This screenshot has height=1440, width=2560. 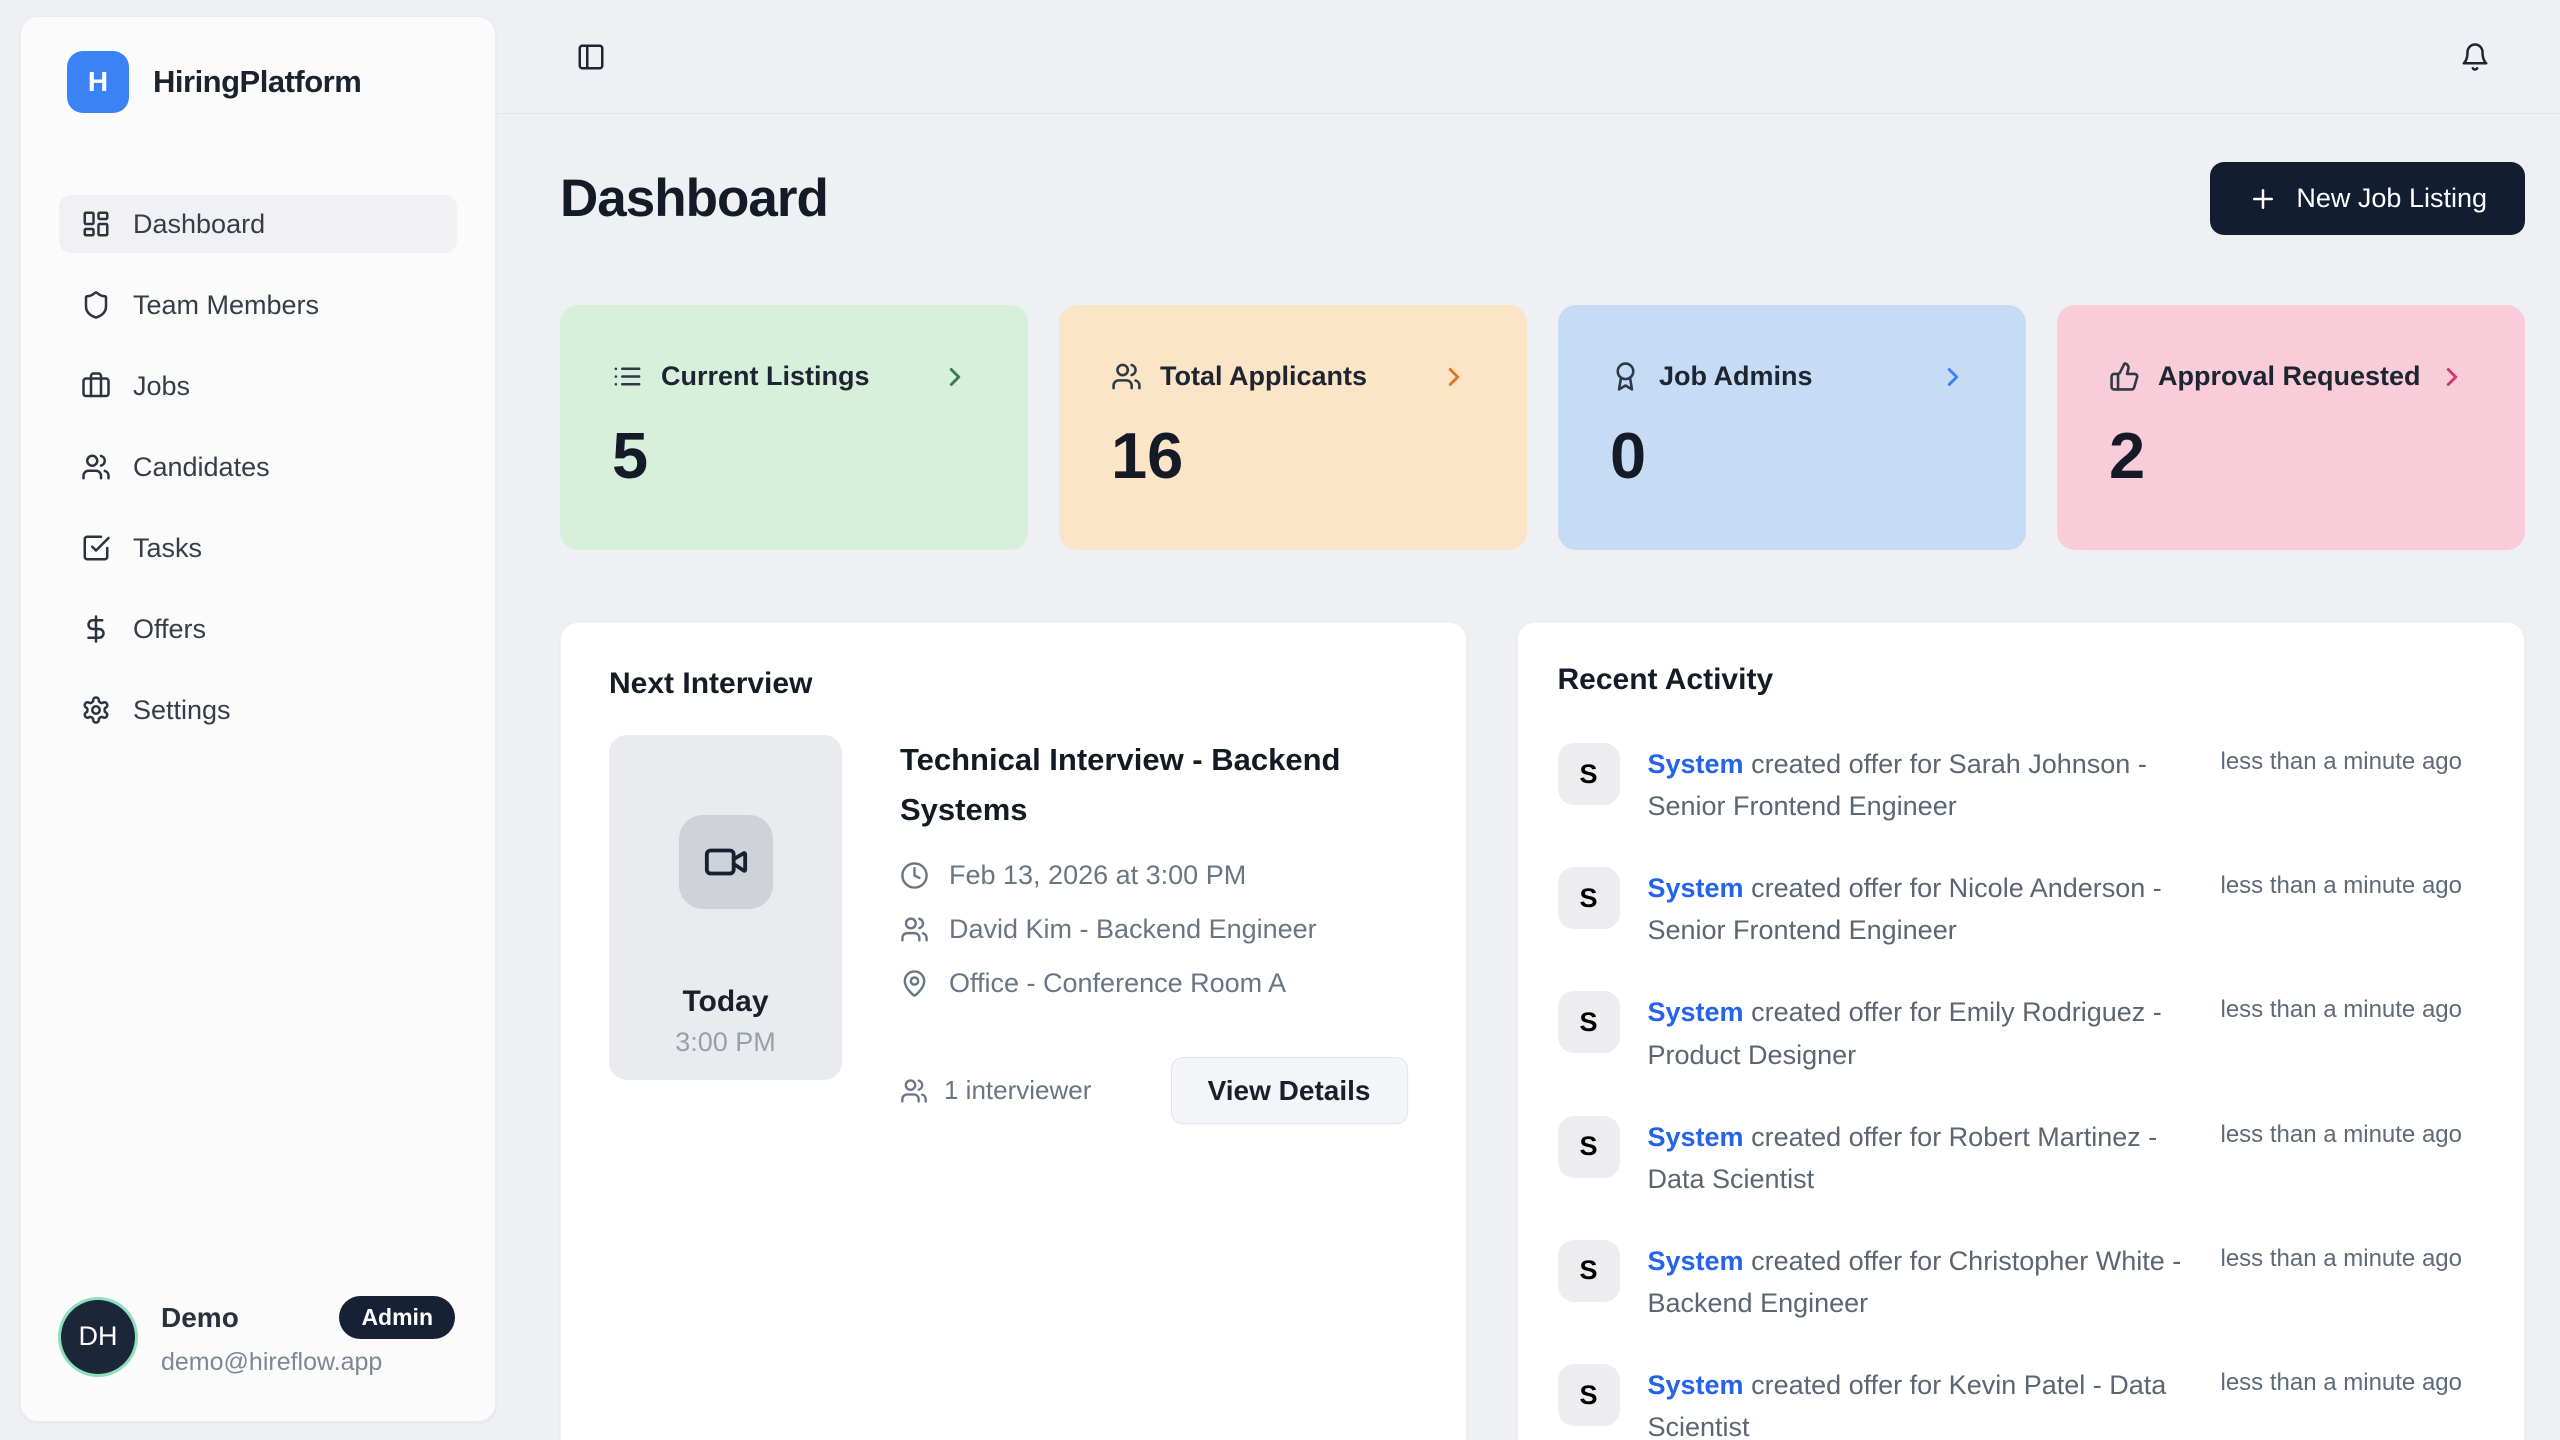 I want to click on sidebar-item-tasks: Tasks, so click(x=258, y=548).